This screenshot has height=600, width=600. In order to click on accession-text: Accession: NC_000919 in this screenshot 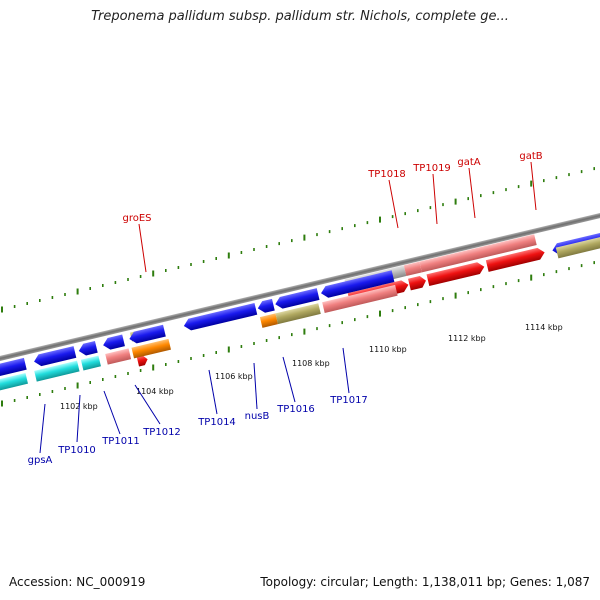, I will do `click(77, 582)`.